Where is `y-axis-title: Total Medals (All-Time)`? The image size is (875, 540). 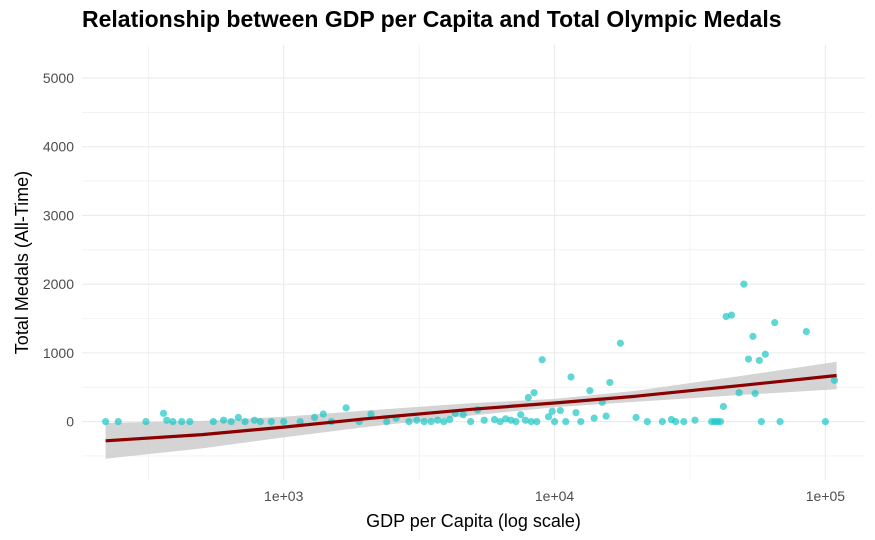 y-axis-title: Total Medals (All-Time) is located at coordinates (22, 262).